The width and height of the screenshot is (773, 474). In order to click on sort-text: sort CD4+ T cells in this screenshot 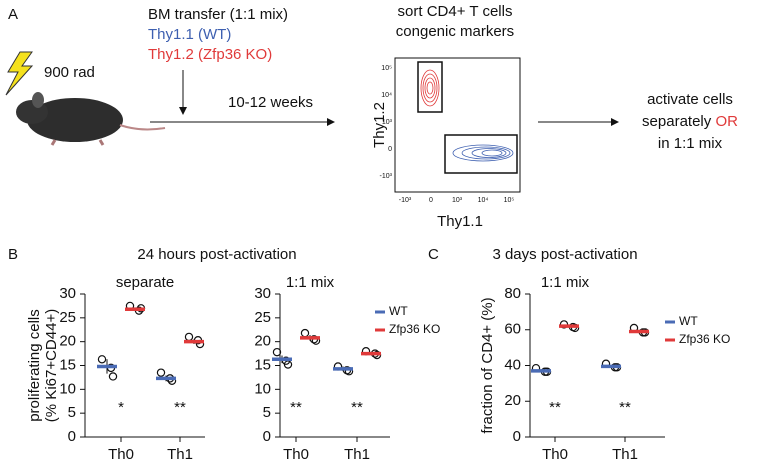, I will do `click(455, 11)`.